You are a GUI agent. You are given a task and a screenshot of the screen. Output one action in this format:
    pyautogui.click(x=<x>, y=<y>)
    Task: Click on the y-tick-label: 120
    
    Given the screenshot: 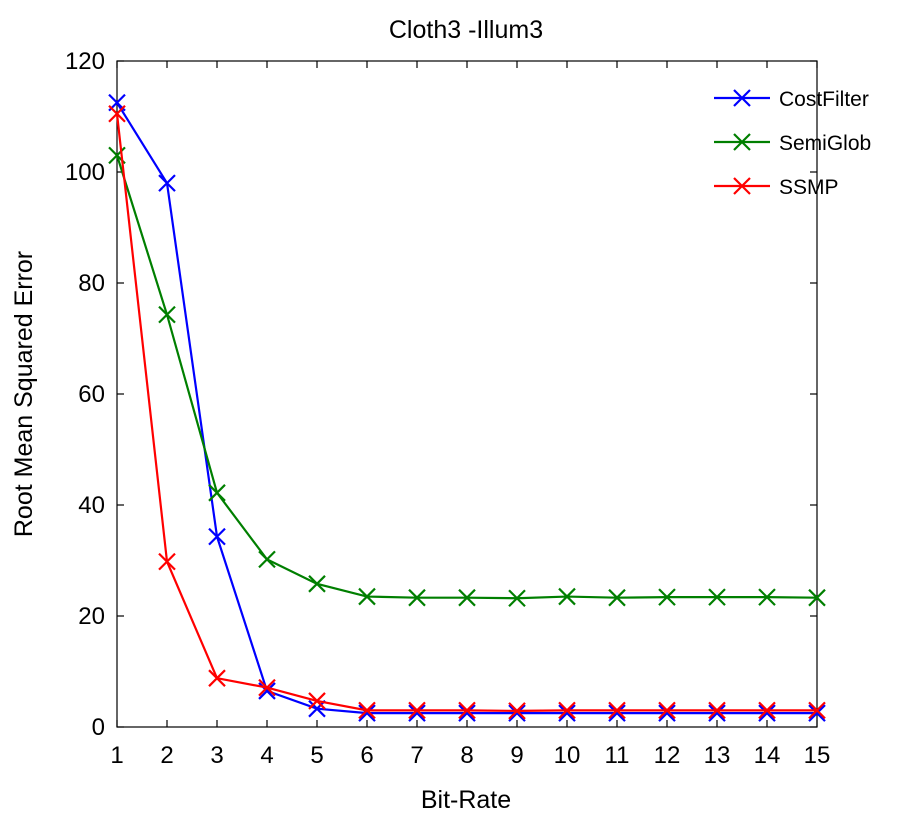 What is the action you would take?
    pyautogui.click(x=85, y=61)
    